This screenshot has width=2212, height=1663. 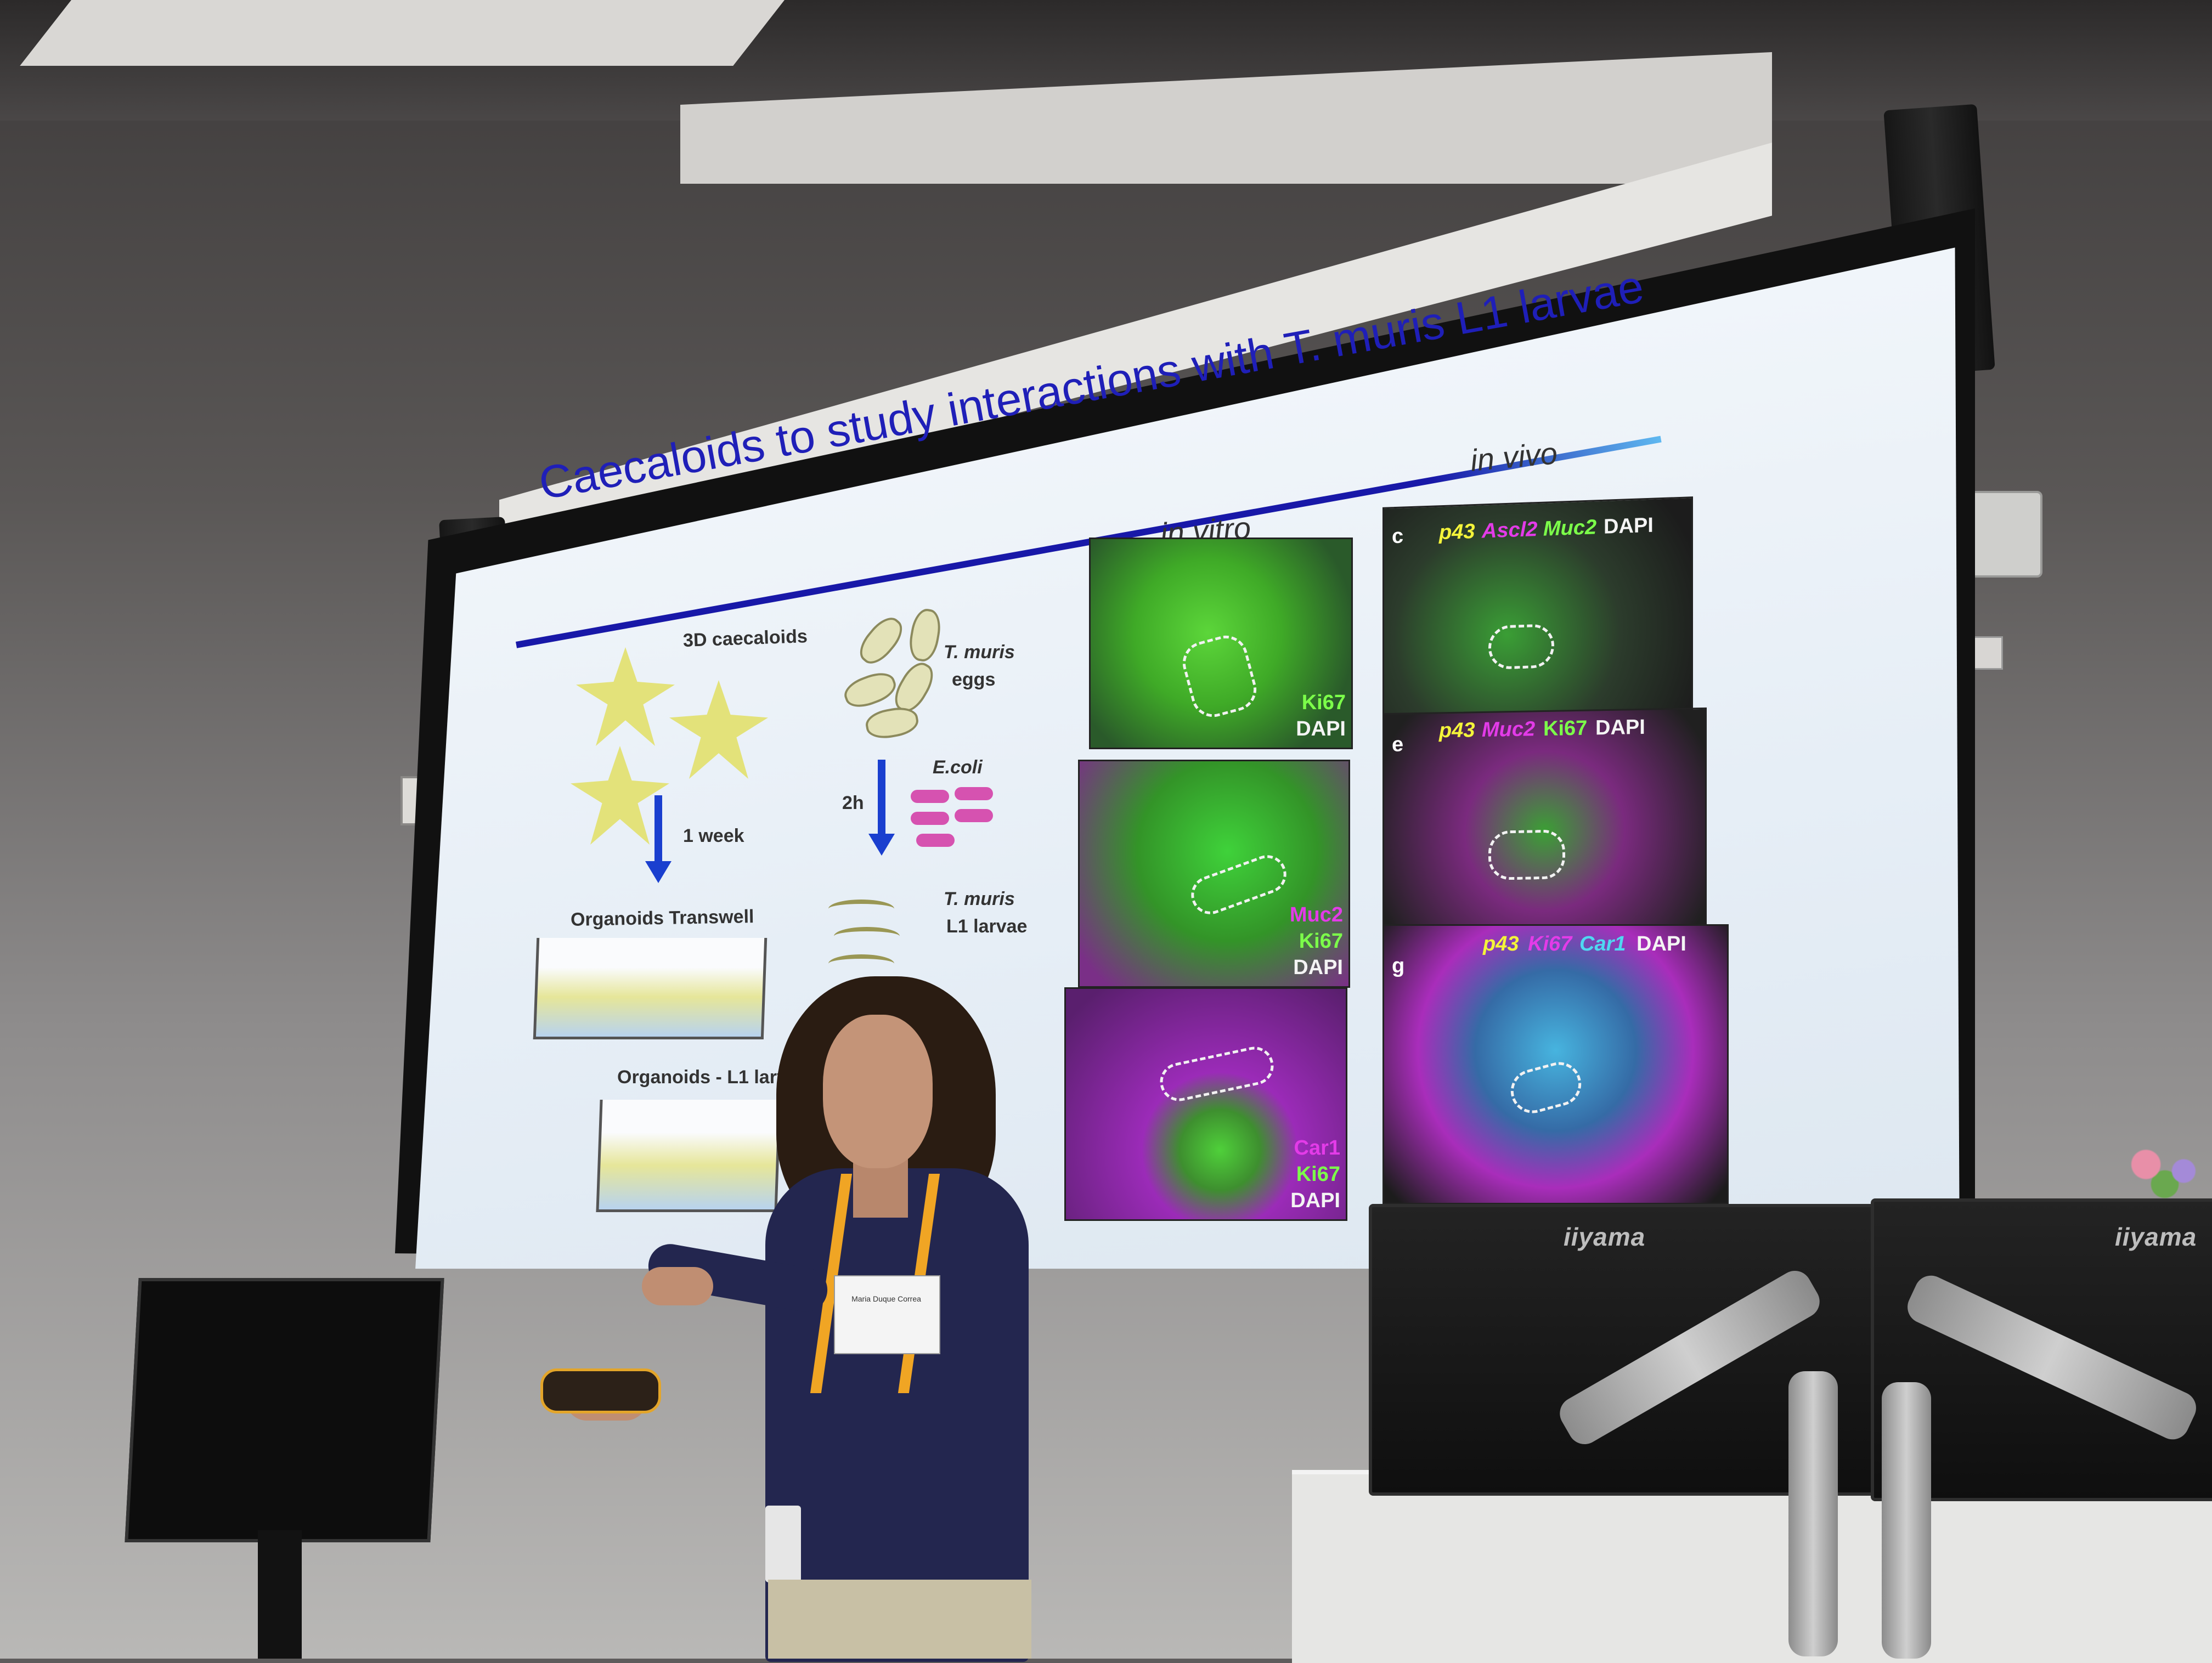 I want to click on lectern-desk, so click(x=1752, y=1566).